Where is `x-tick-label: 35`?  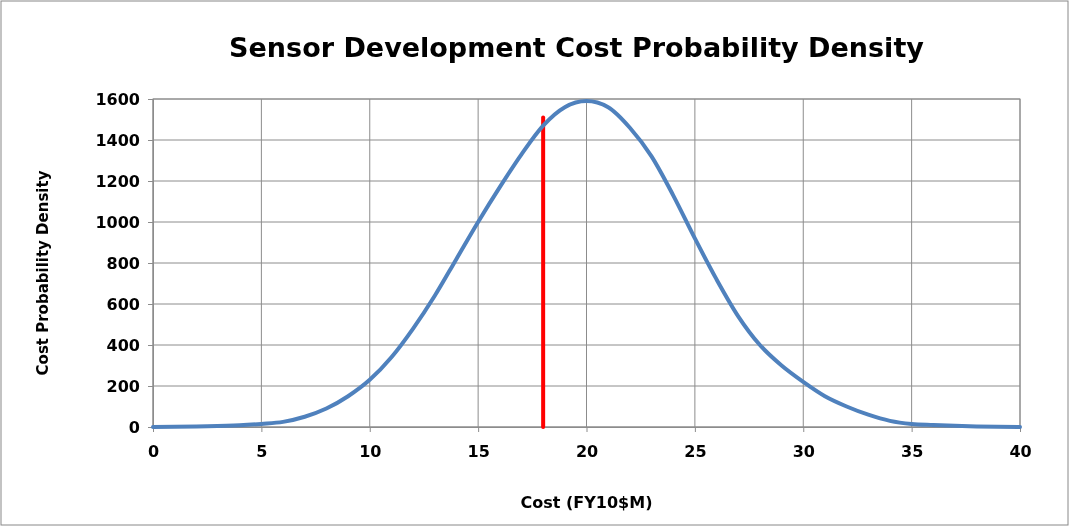
x-tick-label: 35 is located at coordinates (912, 452).